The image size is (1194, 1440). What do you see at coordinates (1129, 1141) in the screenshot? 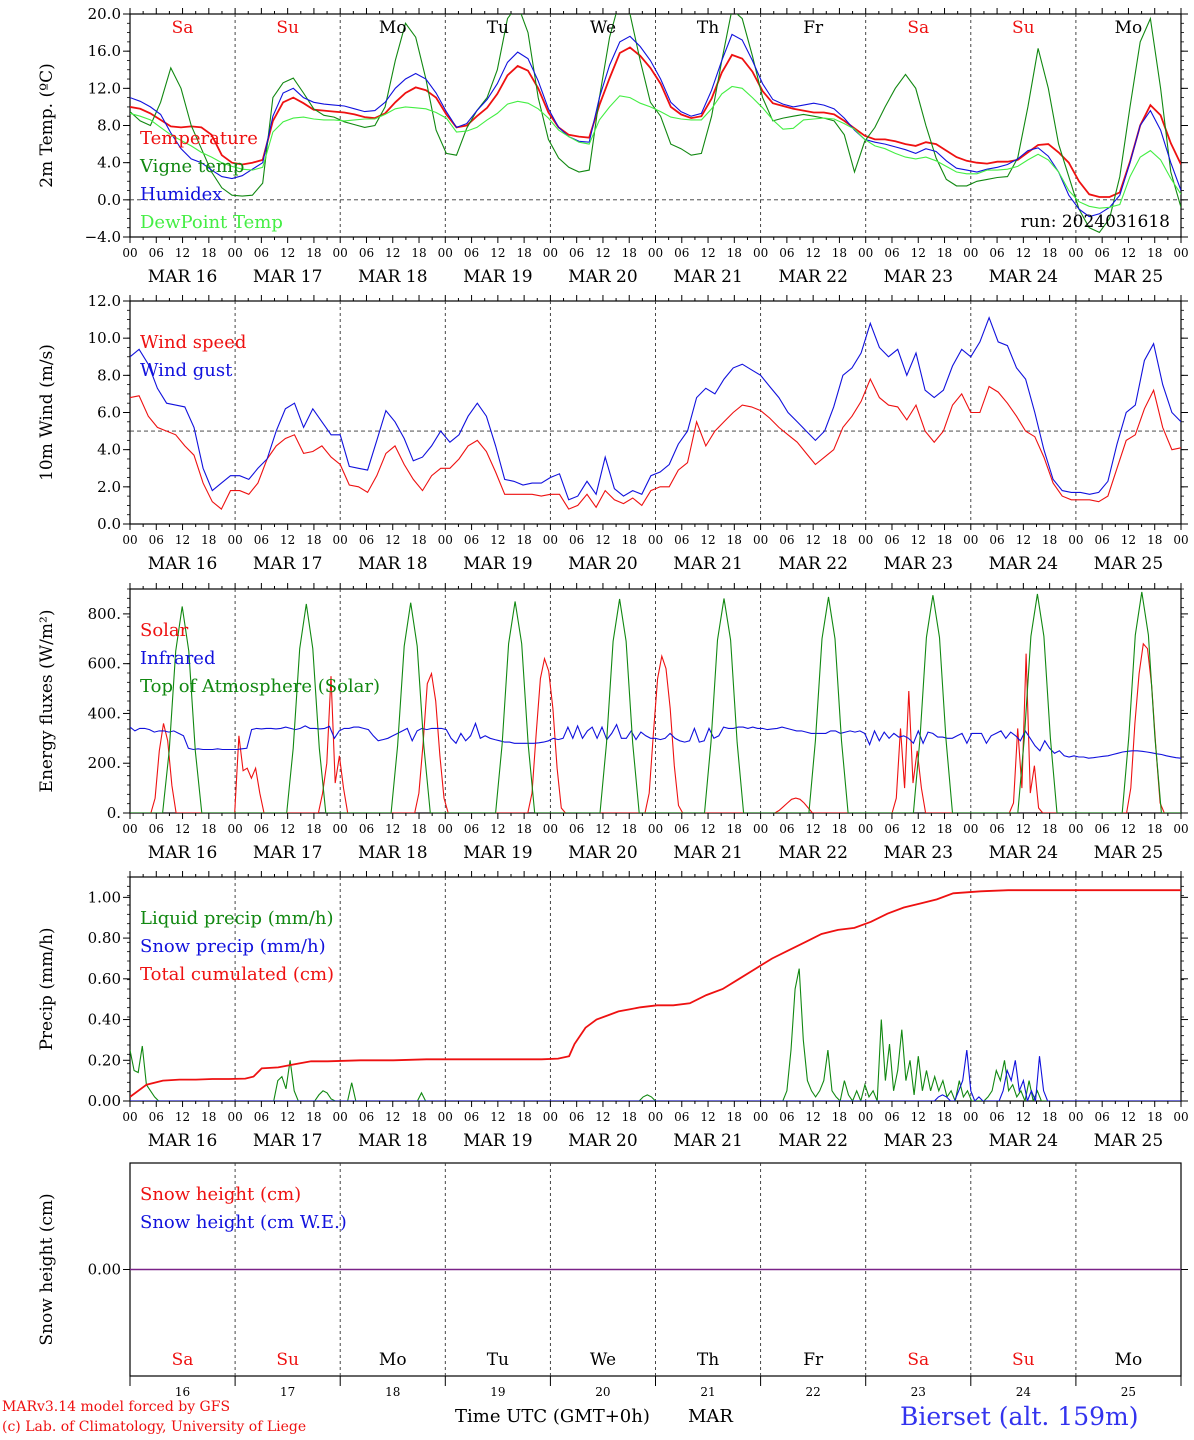
I see `date-label: MAR 25` at bounding box center [1129, 1141].